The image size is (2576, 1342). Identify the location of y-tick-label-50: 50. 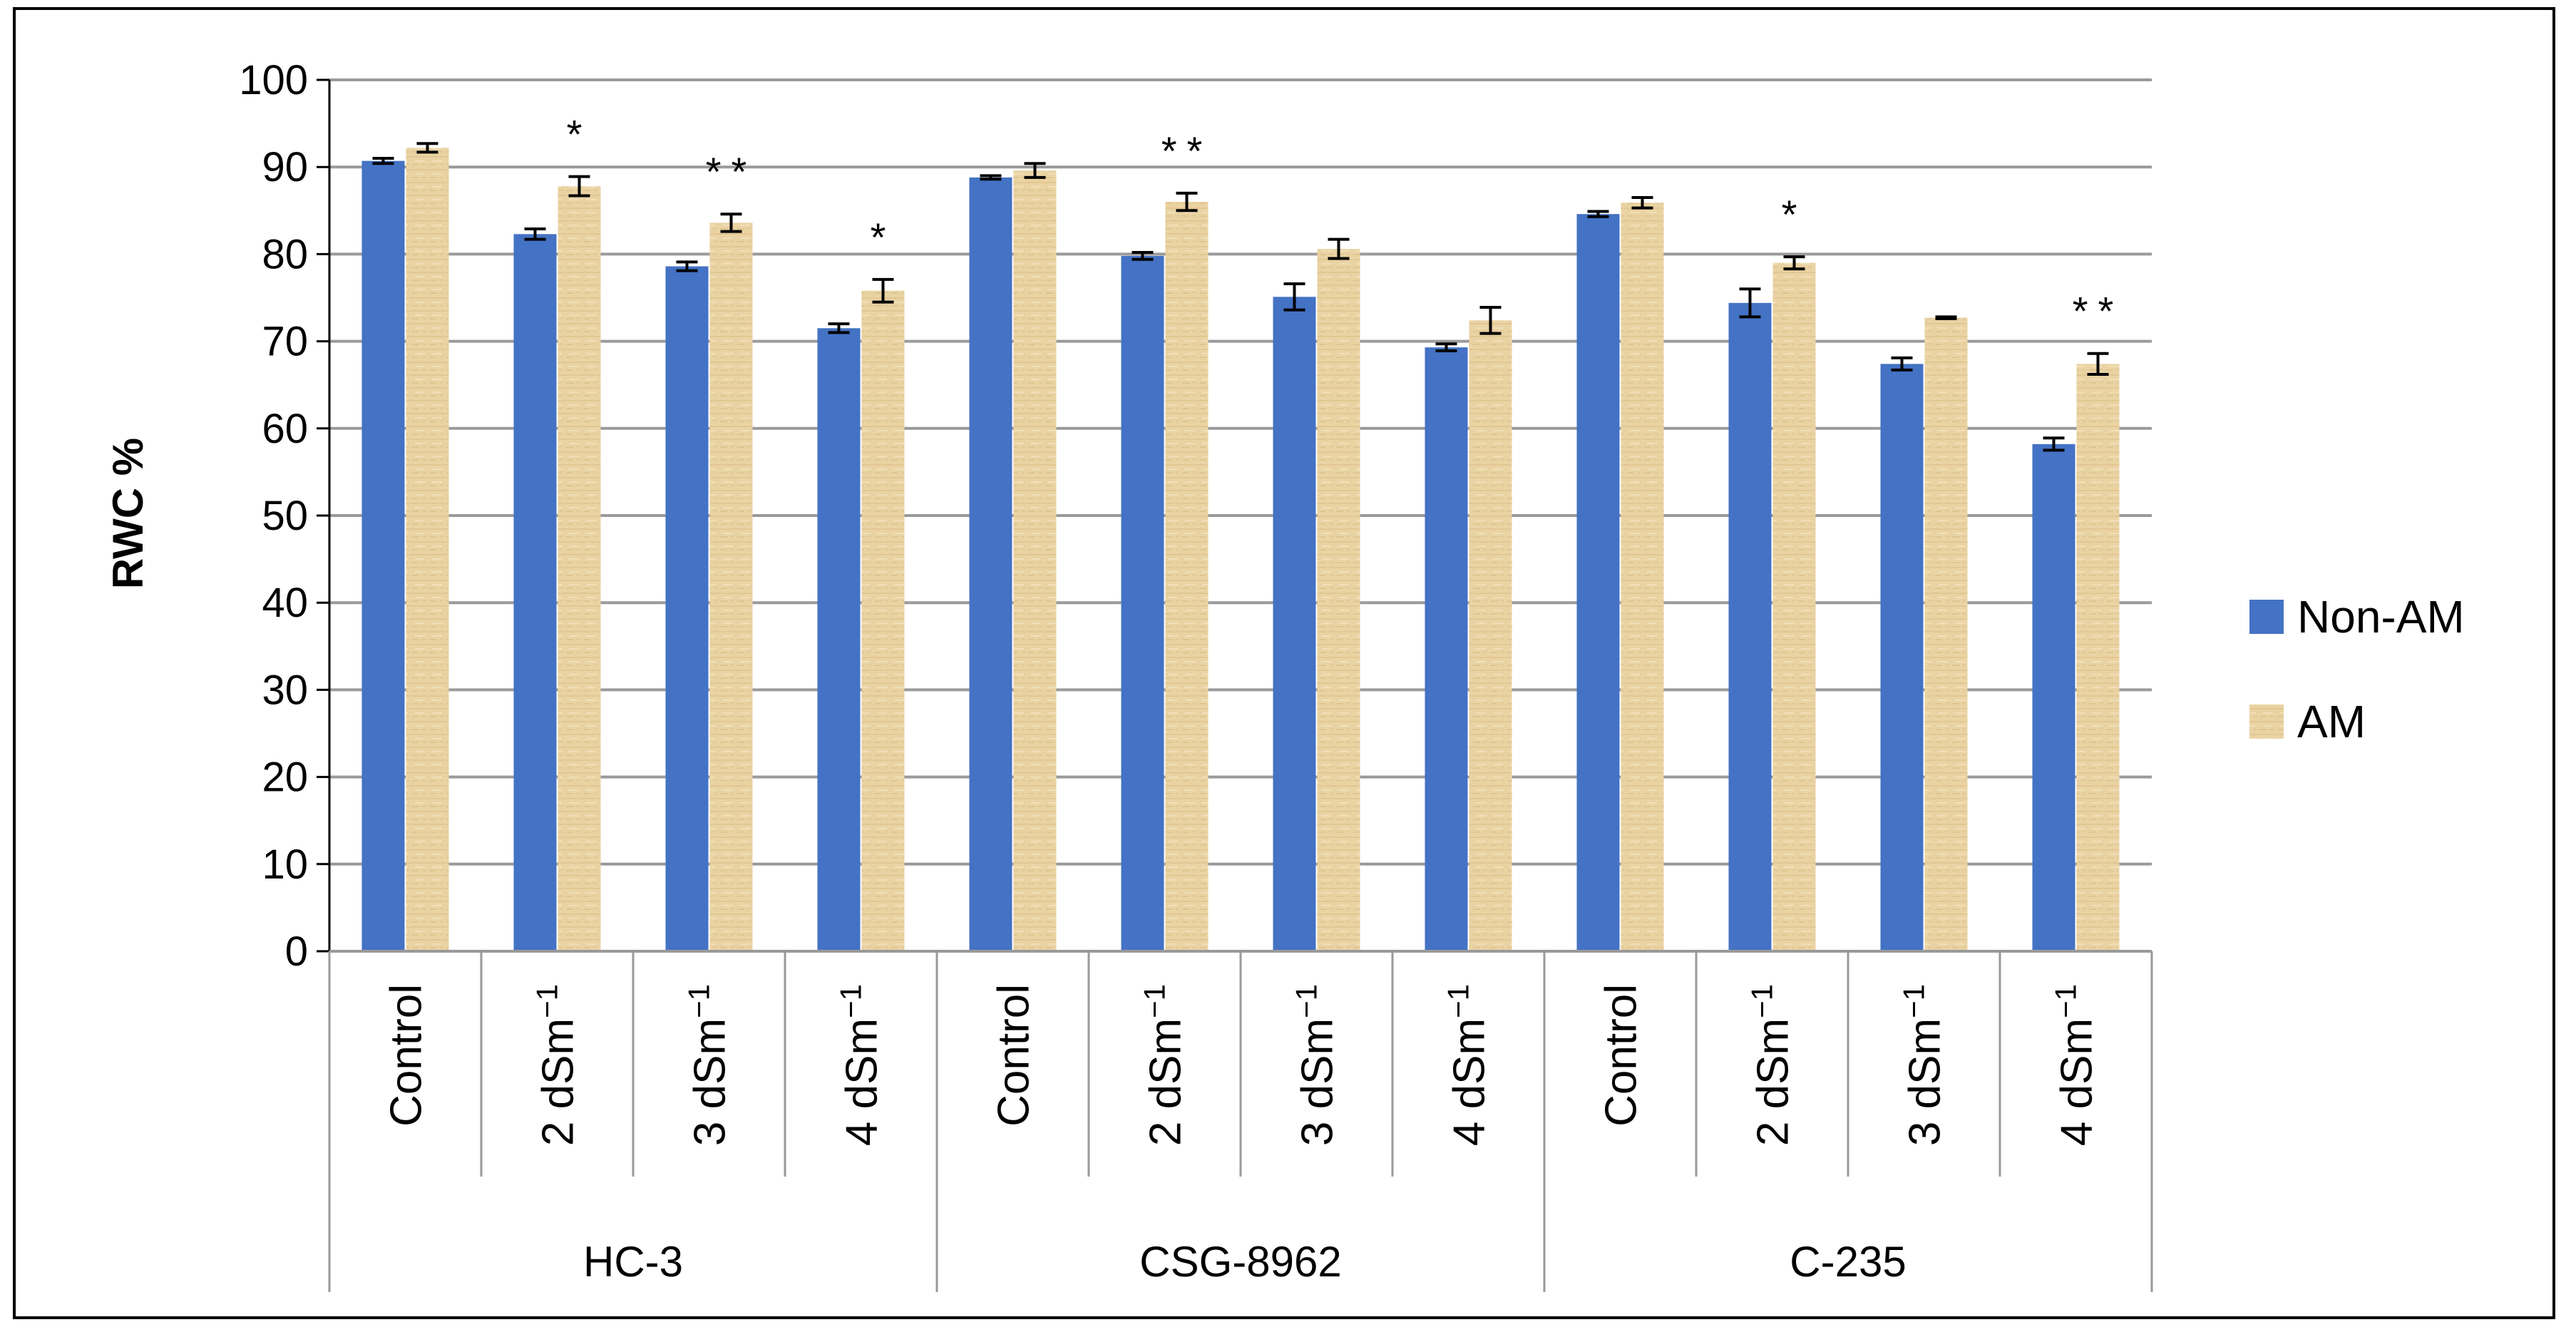
(285, 516).